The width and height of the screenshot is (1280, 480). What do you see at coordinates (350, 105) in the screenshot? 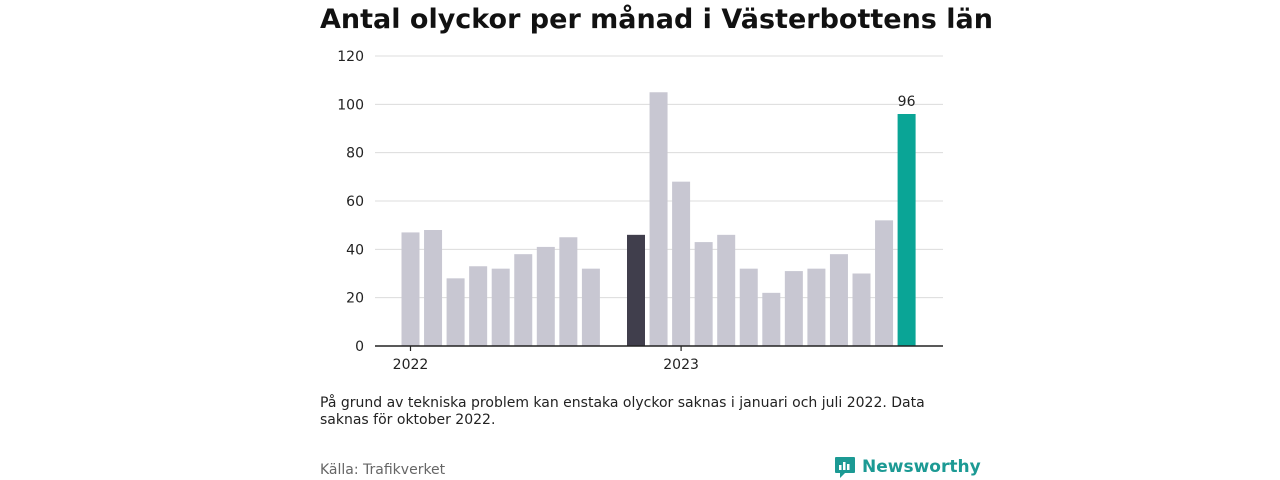
I see `y-tick-label: 100` at bounding box center [350, 105].